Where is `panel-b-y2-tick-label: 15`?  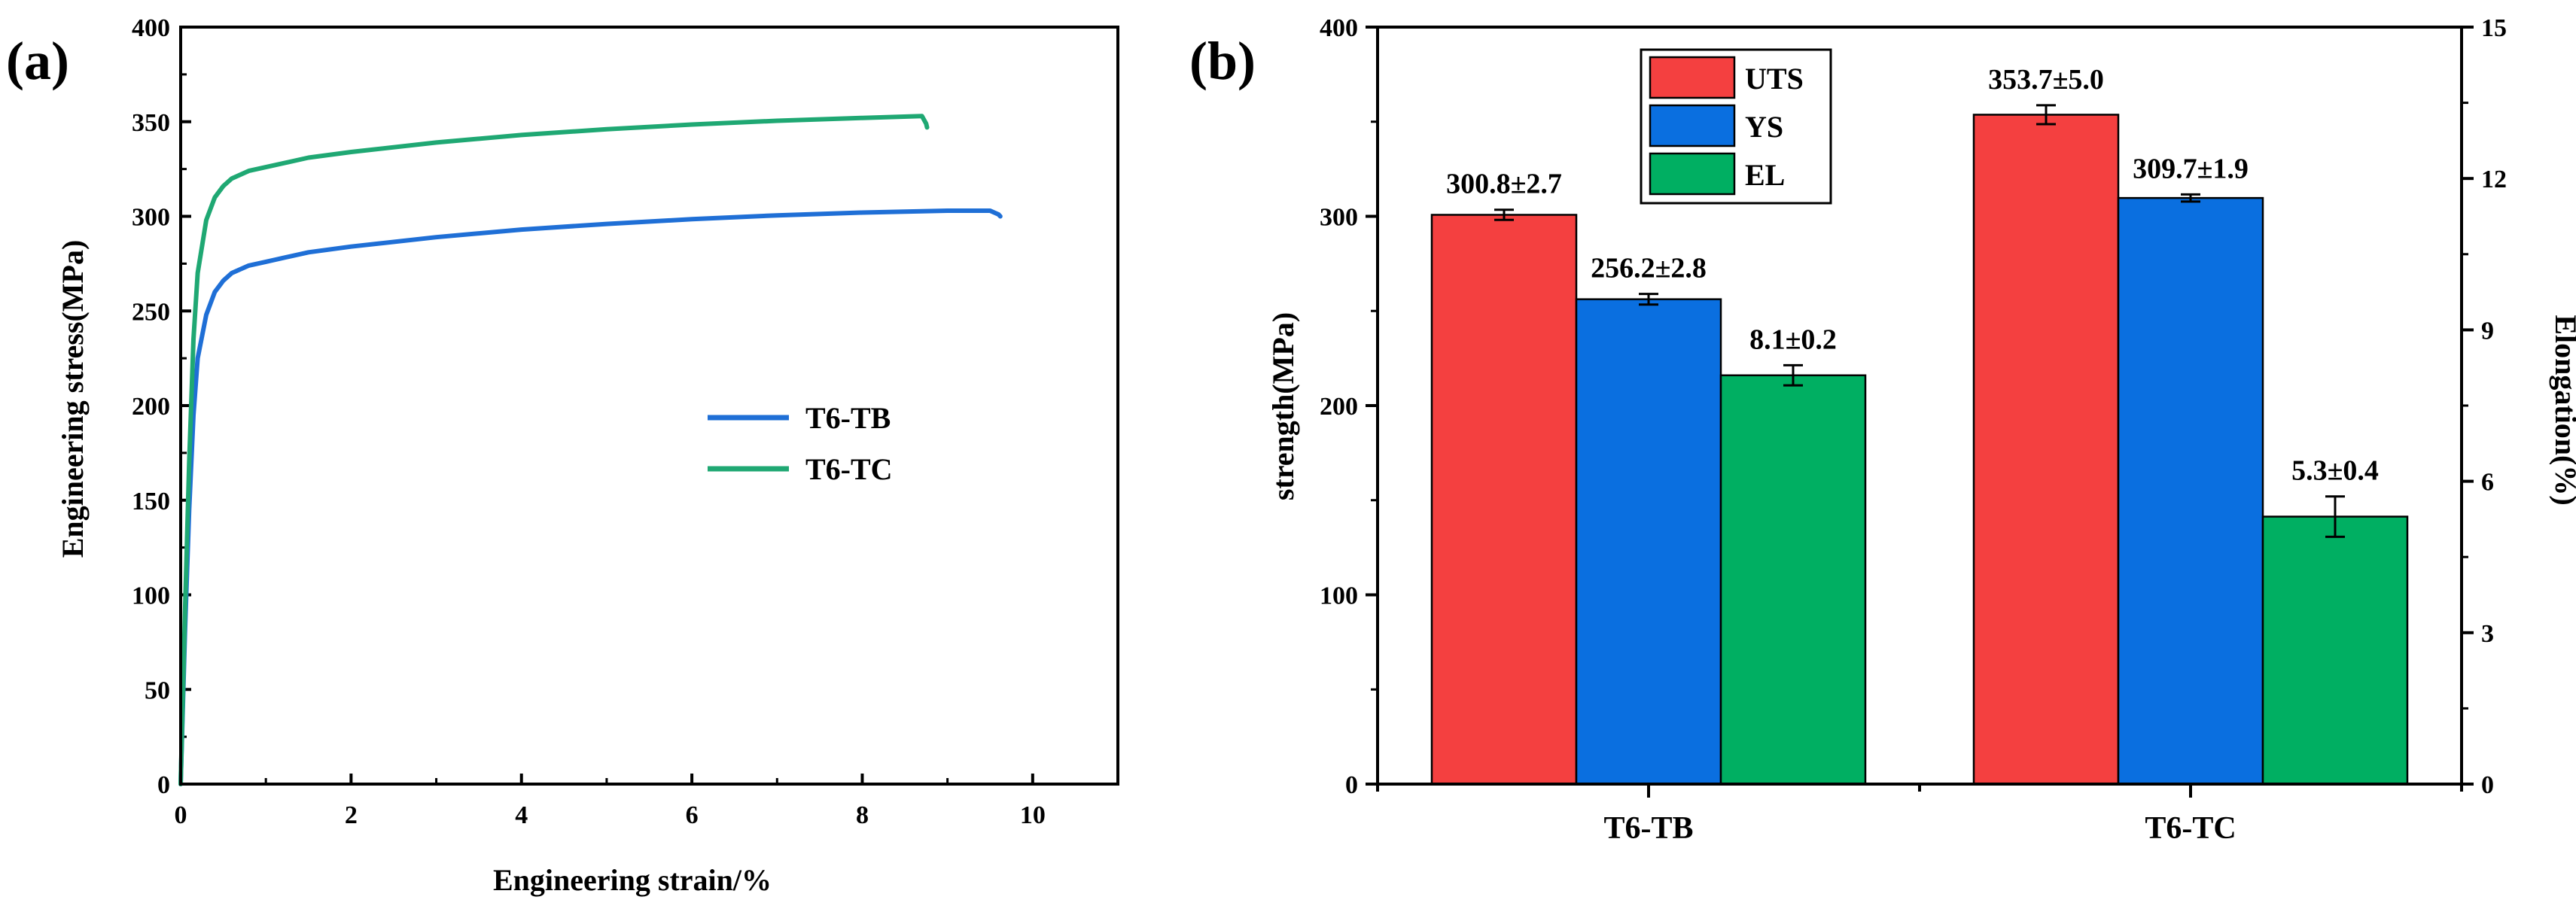
panel-b-y2-tick-label: 15 is located at coordinates (2494, 28).